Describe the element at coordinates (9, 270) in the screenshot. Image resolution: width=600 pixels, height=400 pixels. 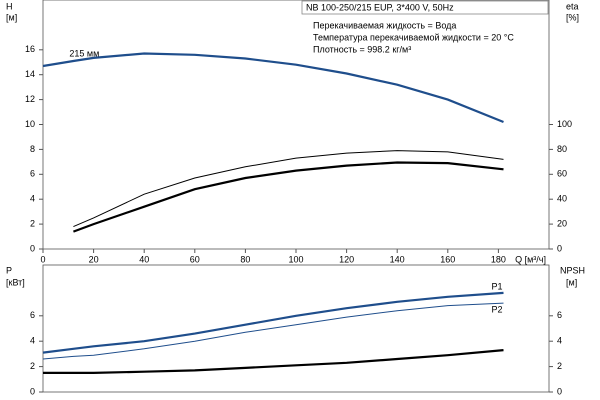
I see `y-axis-label: P` at that location.